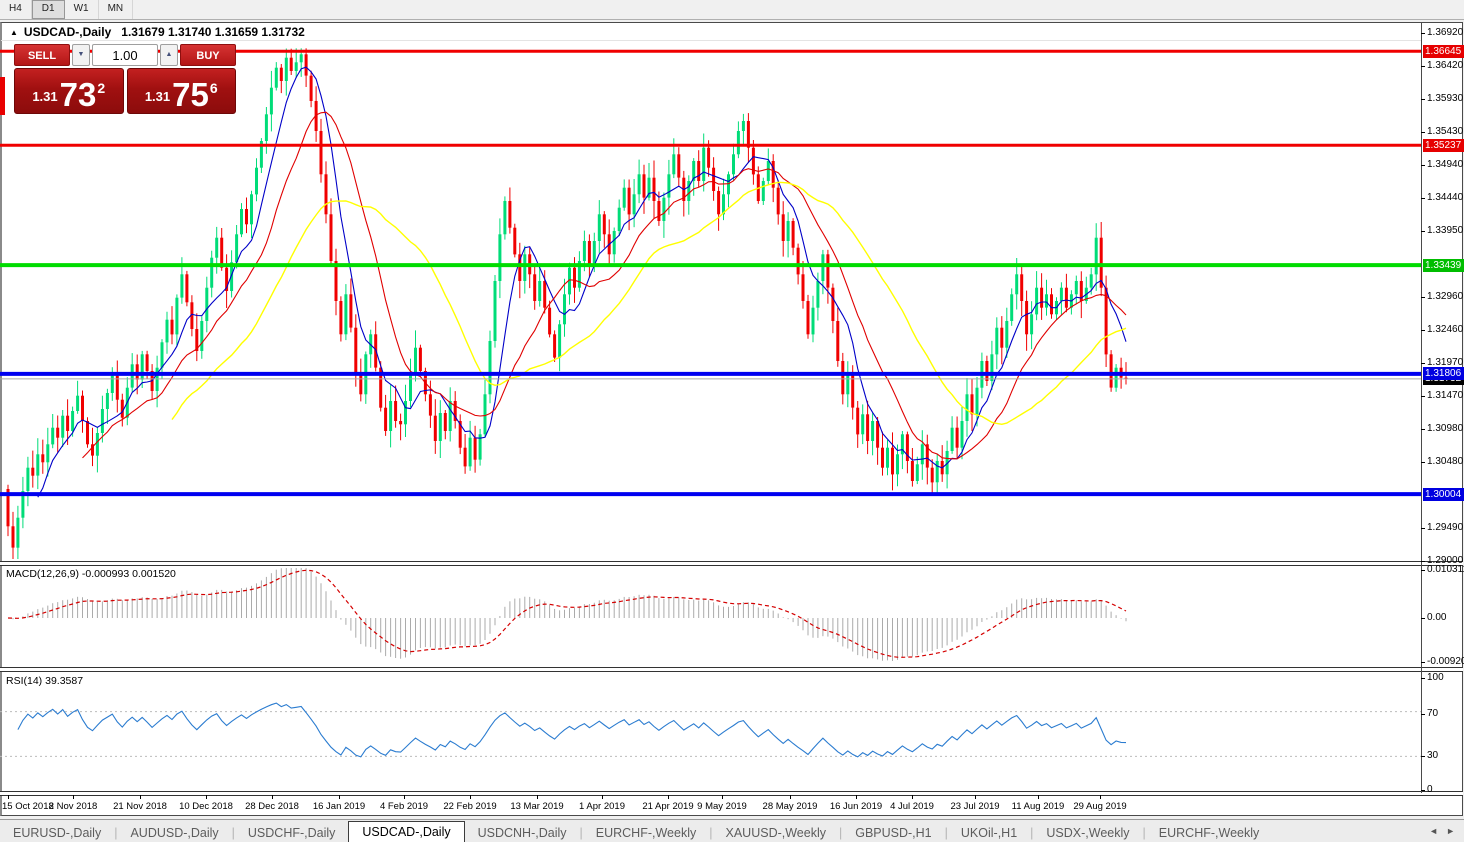  I want to click on price-axis-label: 1.36920, so click(1445, 32).